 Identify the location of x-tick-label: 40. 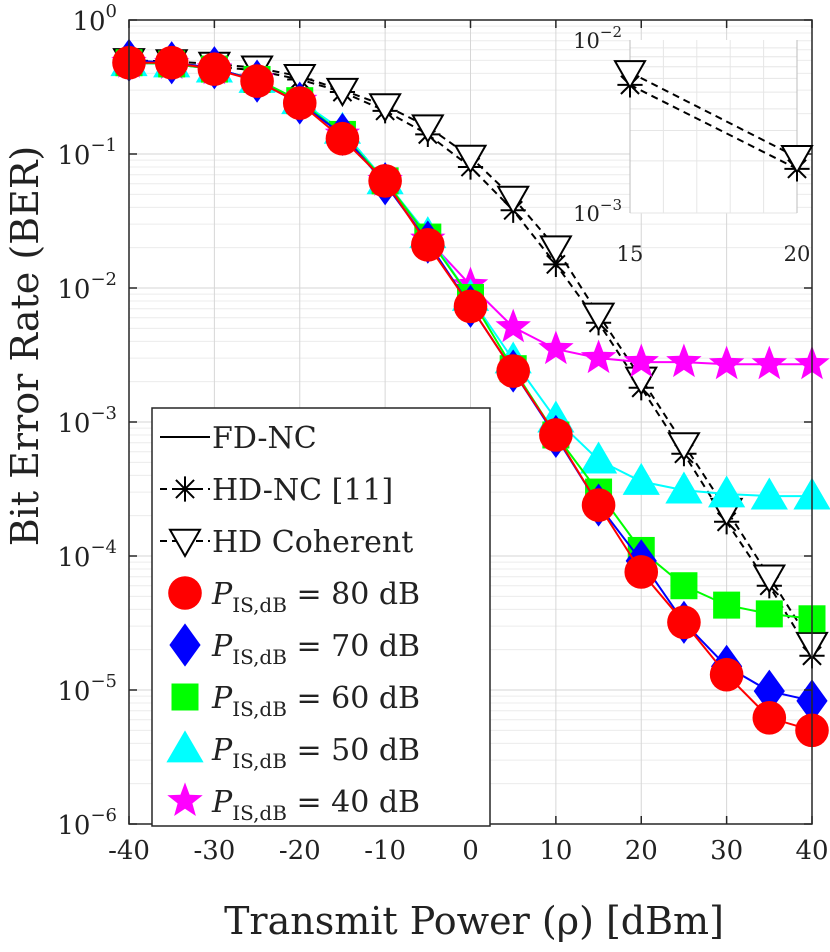
(811, 851).